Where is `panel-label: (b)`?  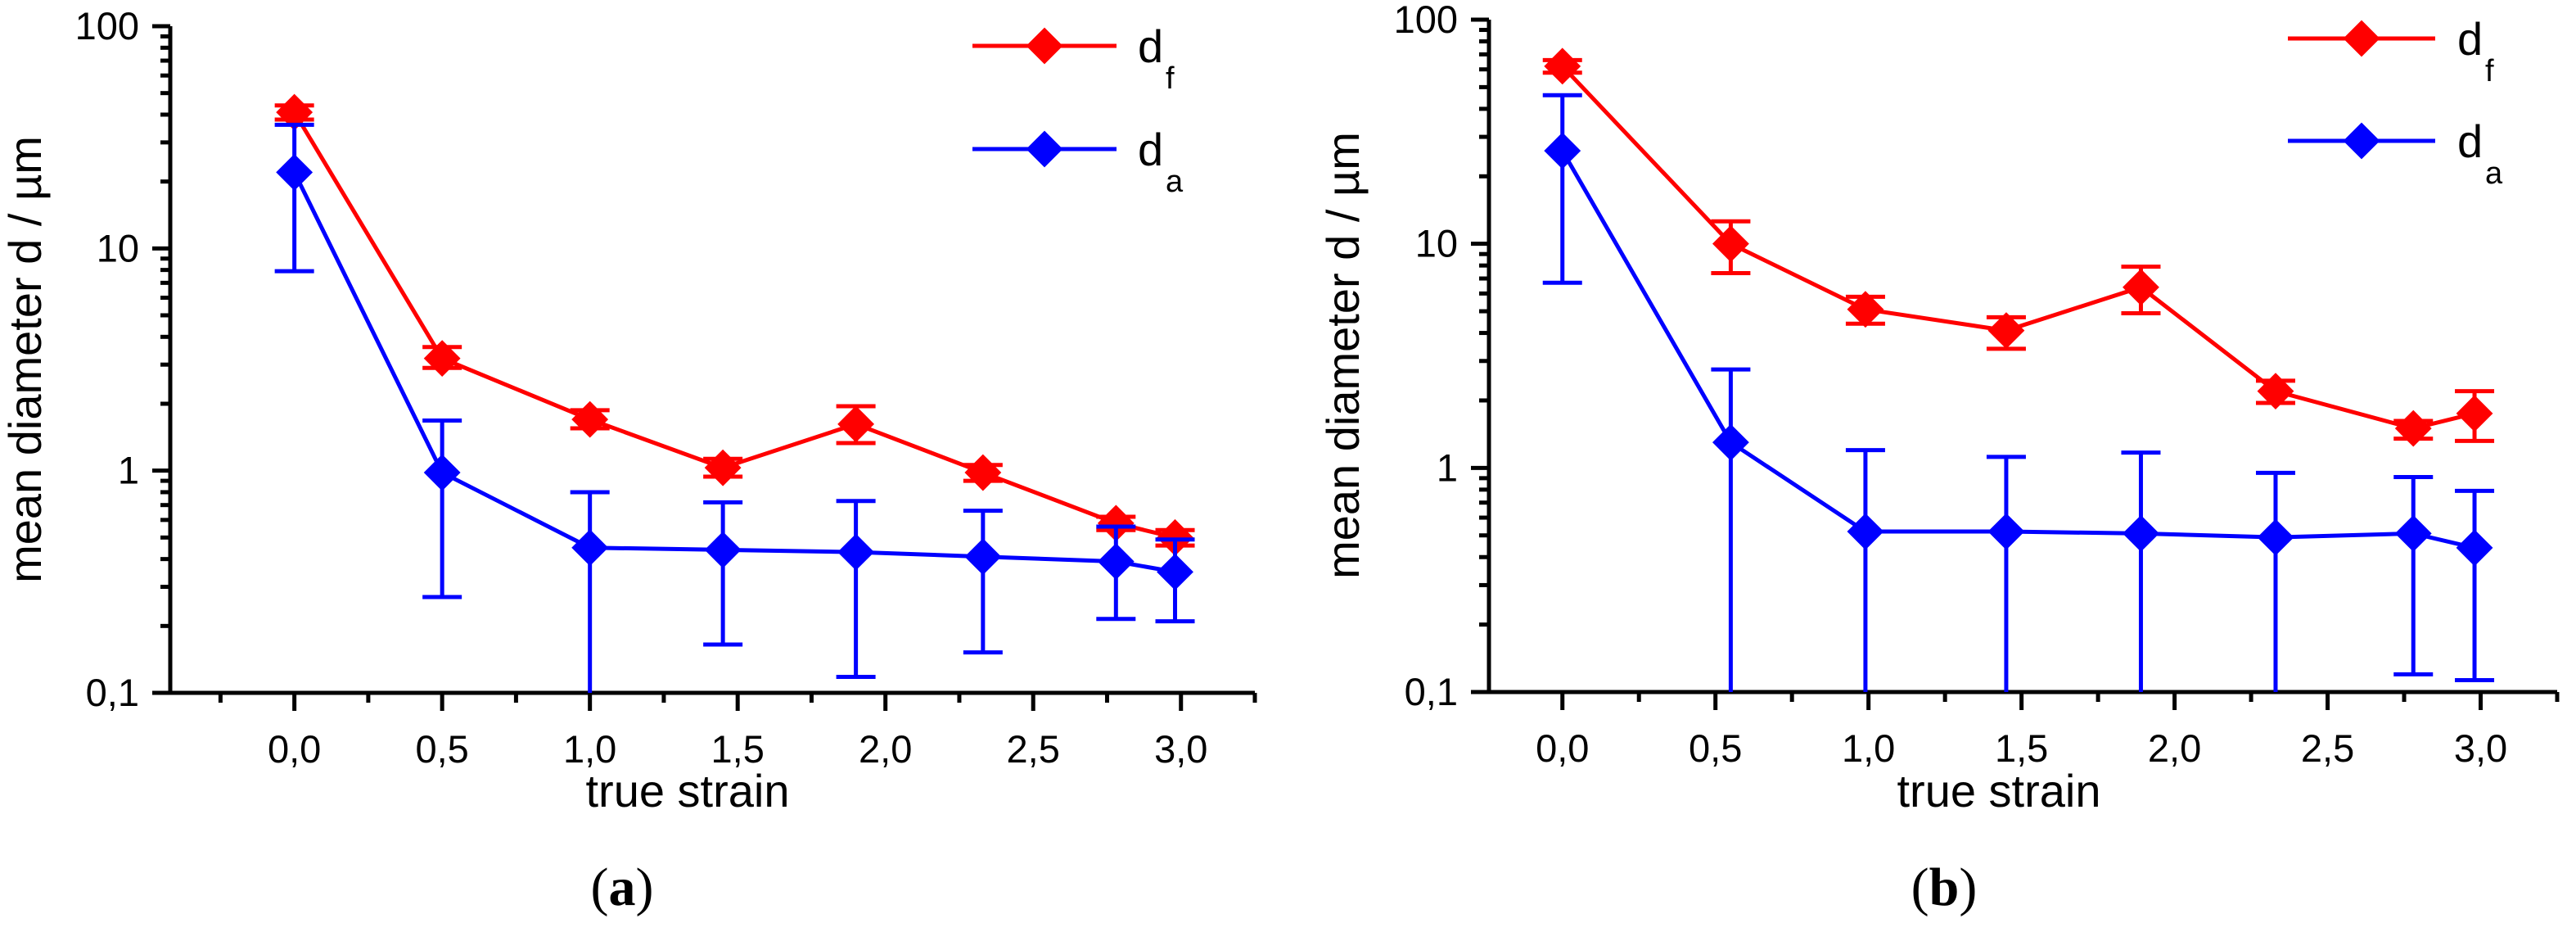 panel-label: (b) is located at coordinates (1944, 887).